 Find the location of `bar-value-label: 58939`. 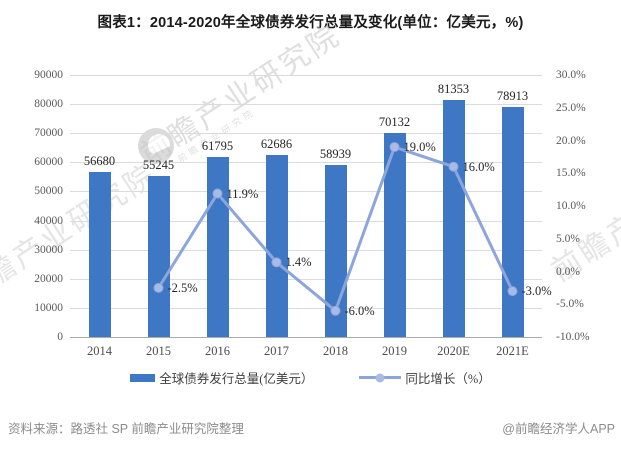

bar-value-label: 58939 is located at coordinates (335, 154).